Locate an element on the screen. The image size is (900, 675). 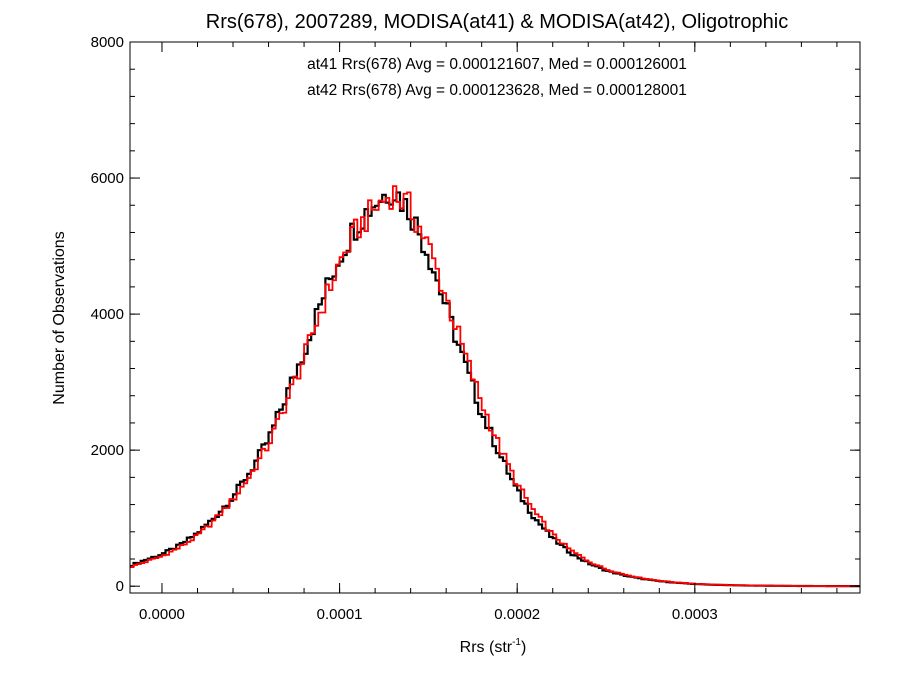
x-axis-label-close: ) is located at coordinates (523, 647).